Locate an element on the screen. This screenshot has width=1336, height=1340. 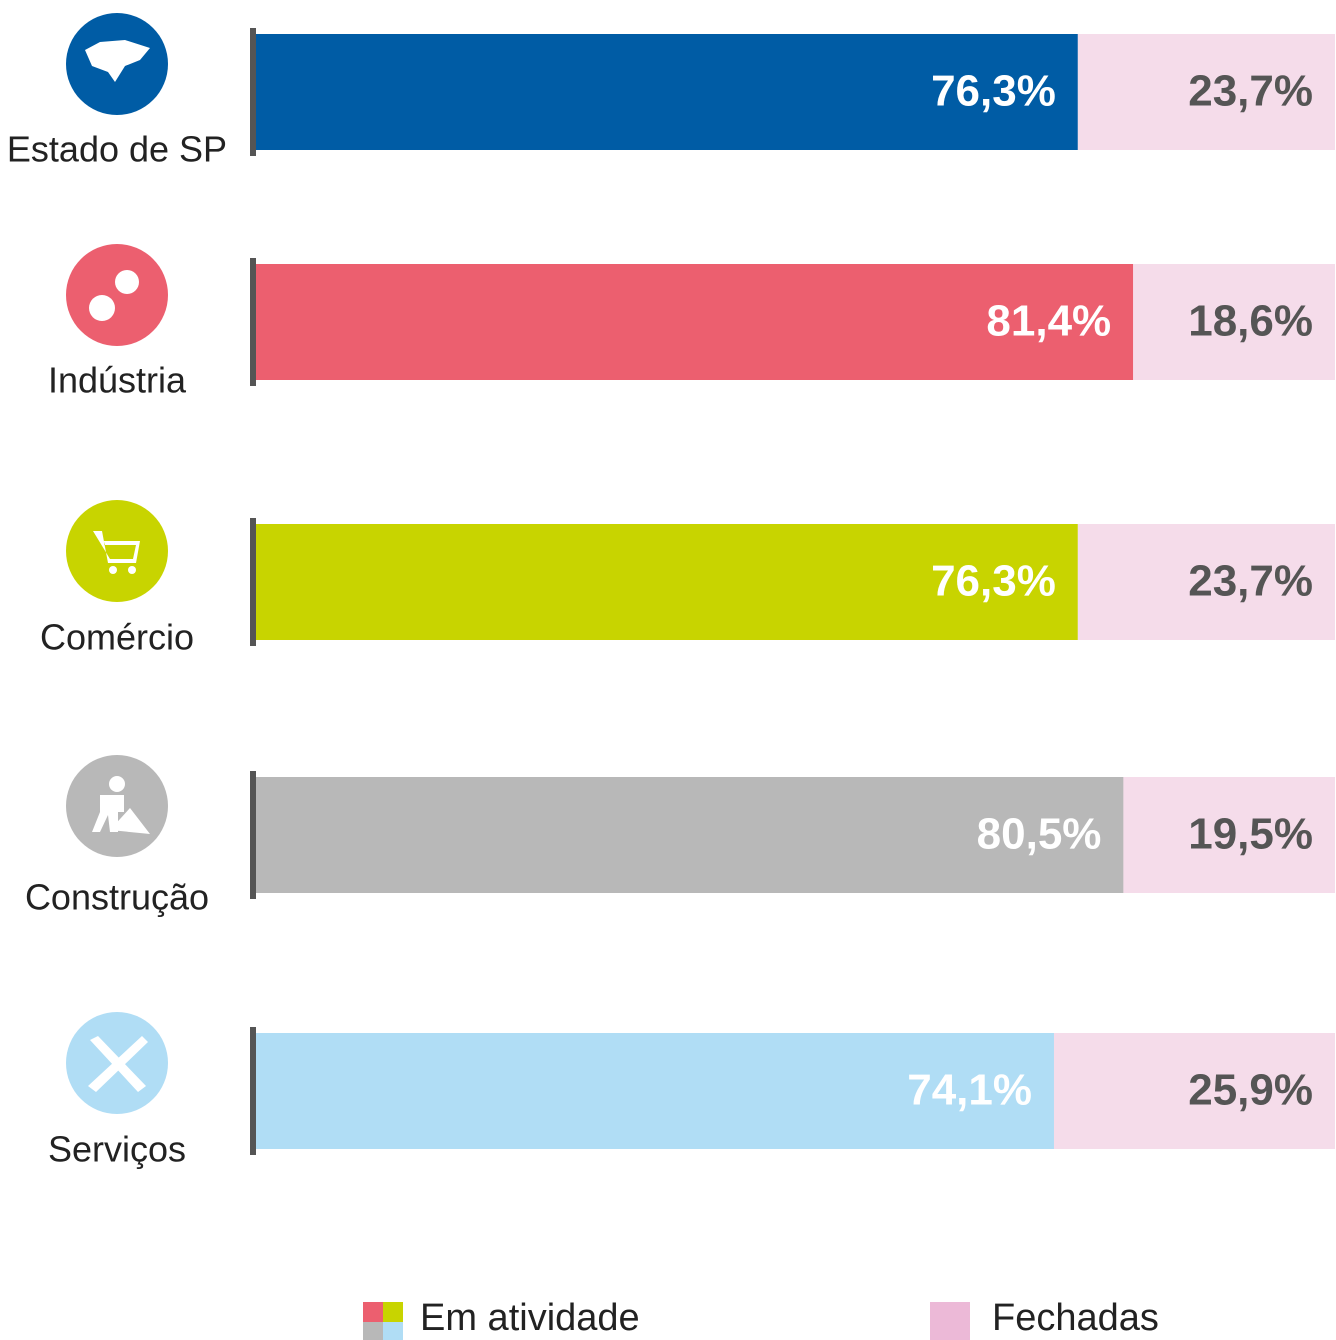
value-label: 19,5% is located at coordinates (1250, 834).